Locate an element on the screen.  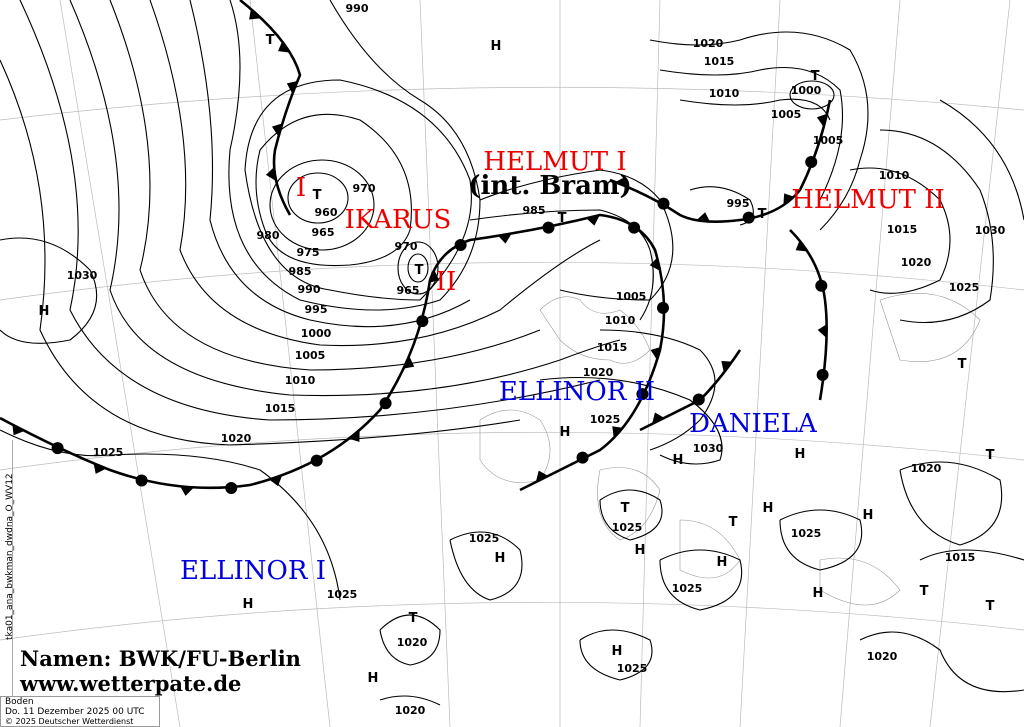
product-id: tka01_ana_bwkman_dwdna_O_WV12 is located at coordinates (10, 556).